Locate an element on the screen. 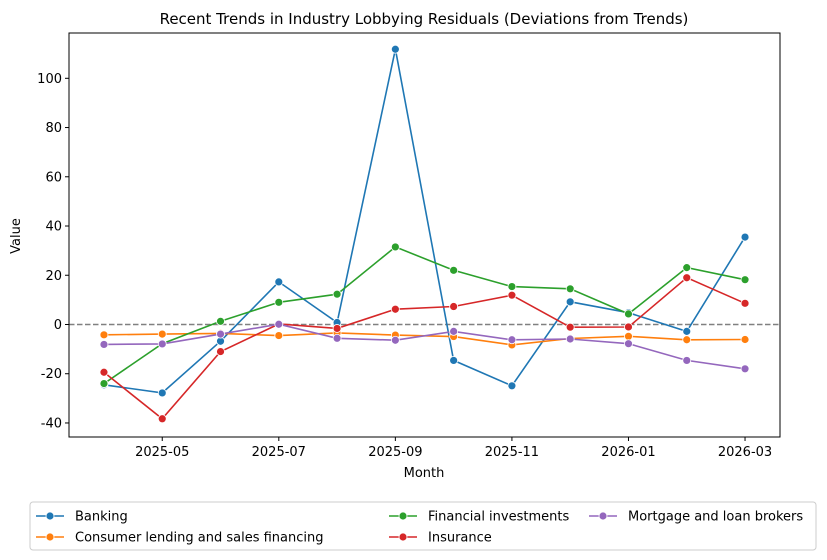  y-tick-label: 0 is located at coordinates (58, 325).